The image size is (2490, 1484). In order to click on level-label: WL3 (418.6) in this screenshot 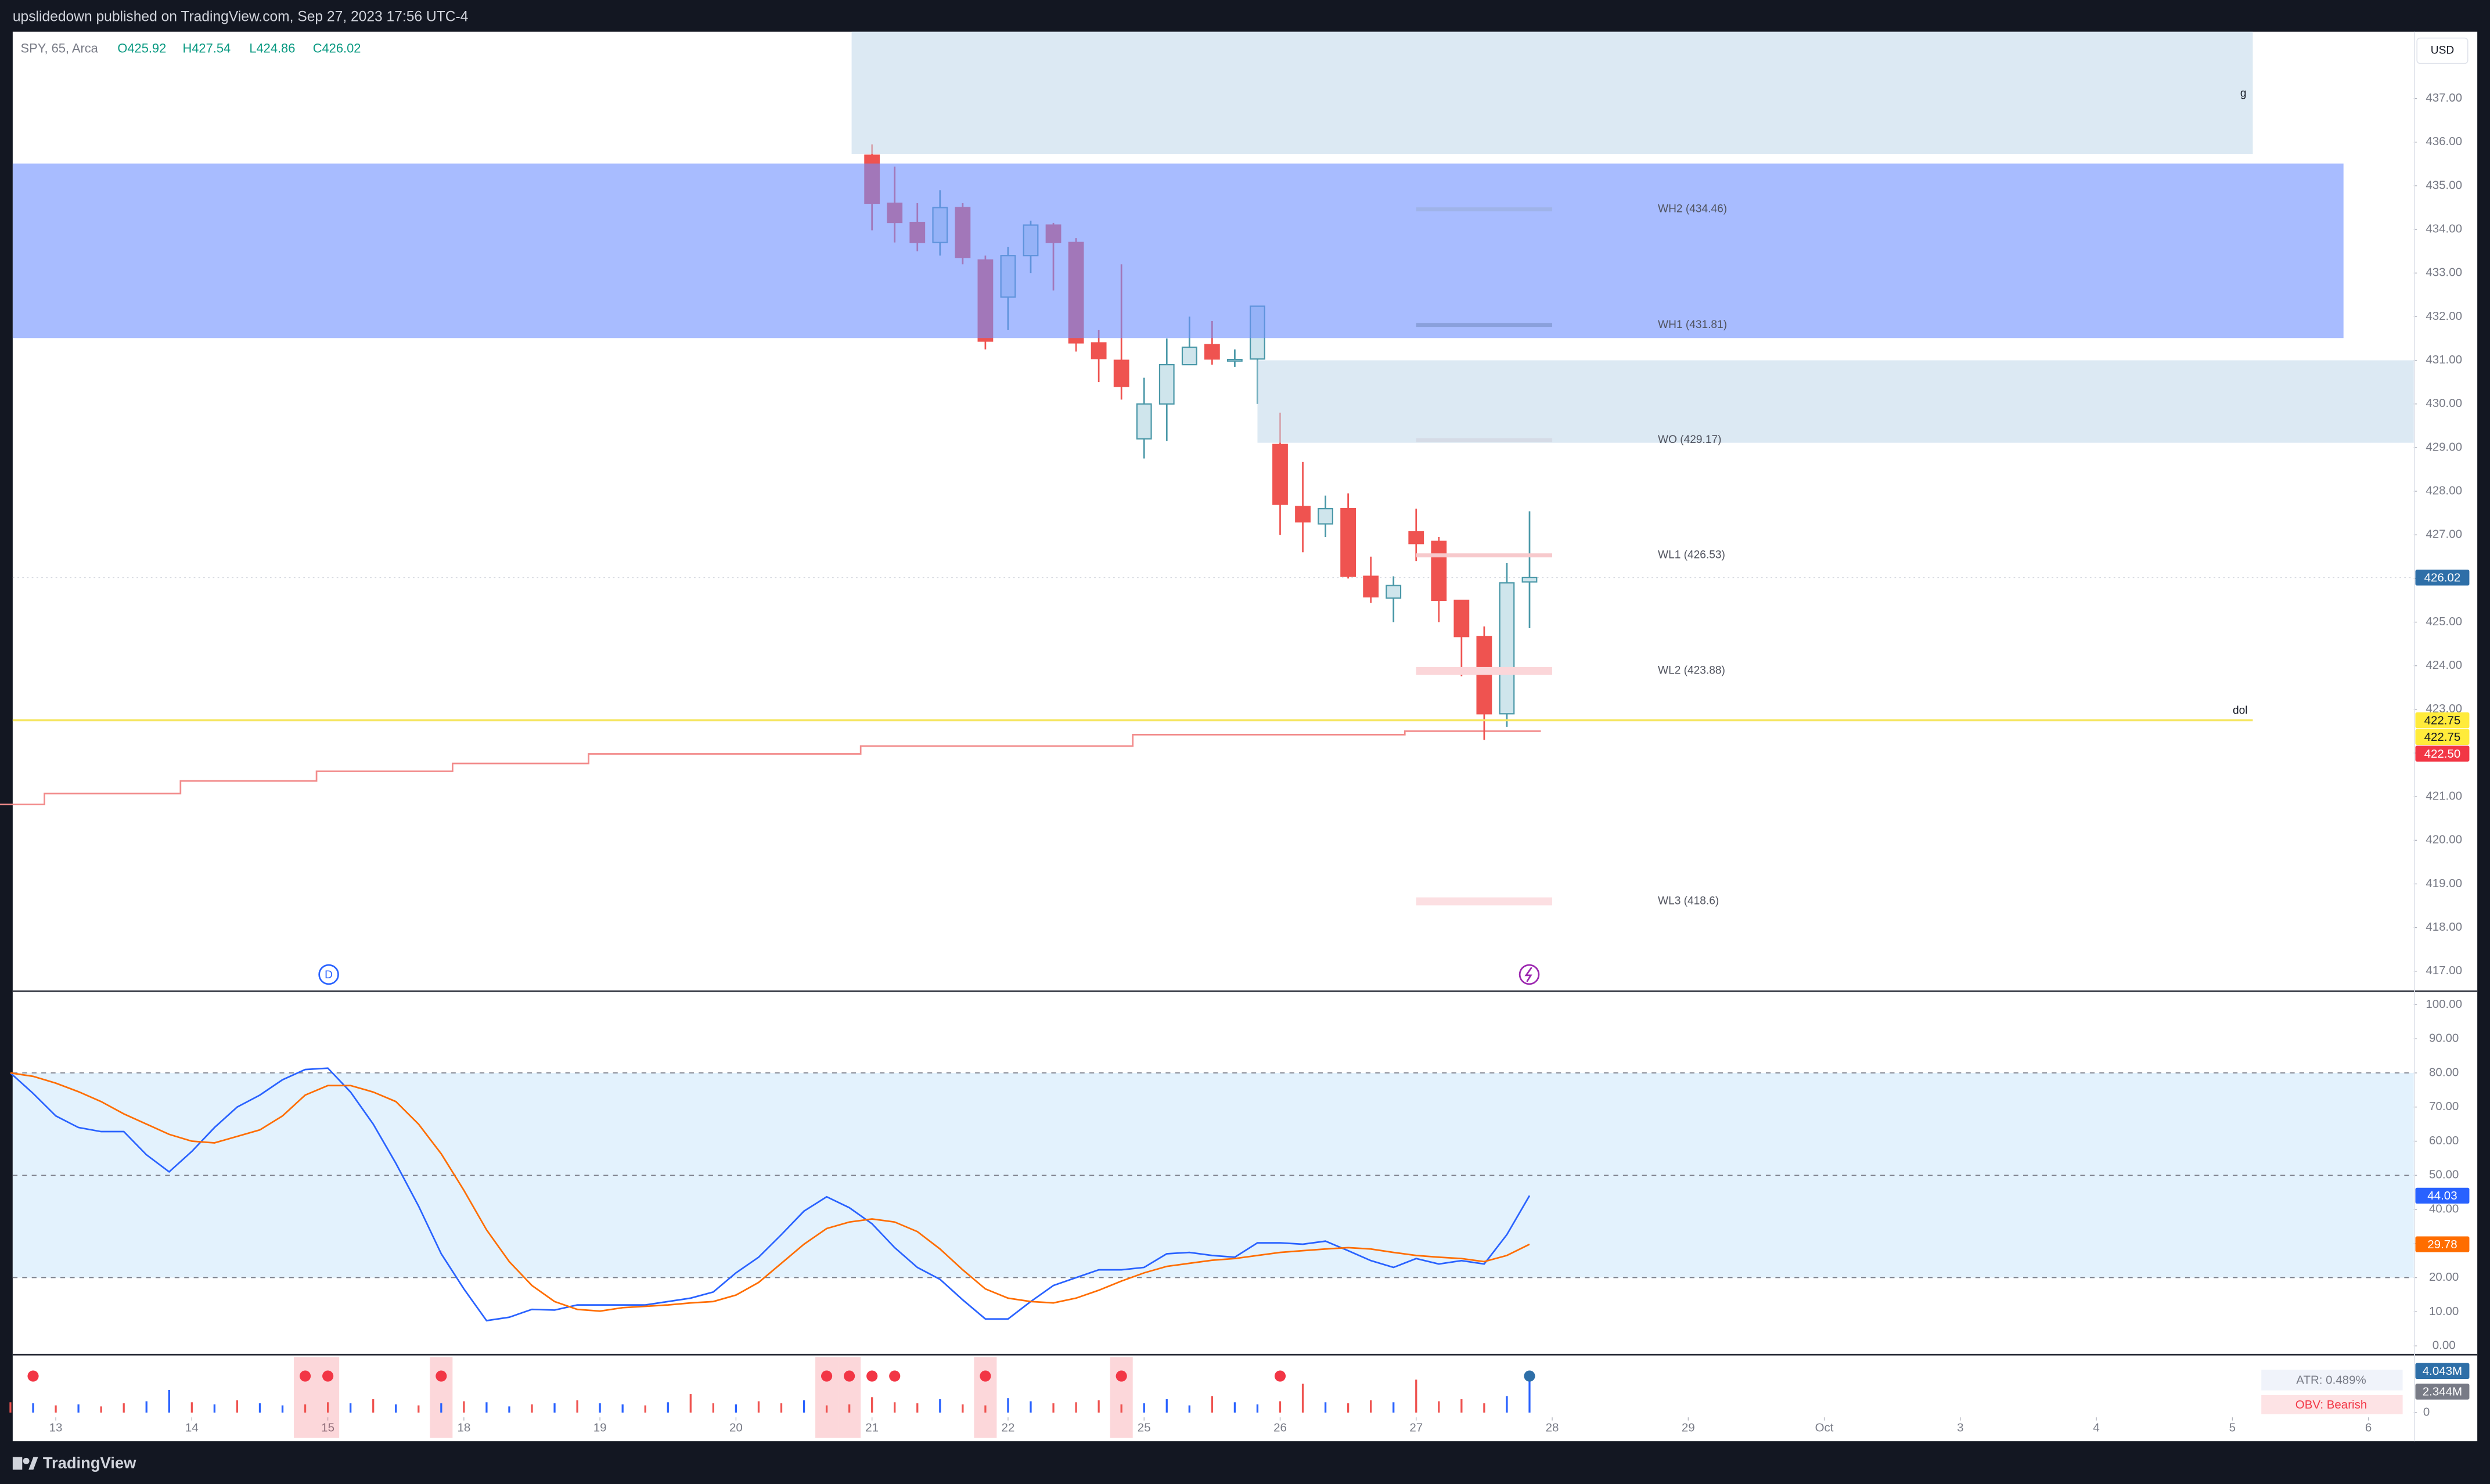, I will do `click(1688, 901)`.